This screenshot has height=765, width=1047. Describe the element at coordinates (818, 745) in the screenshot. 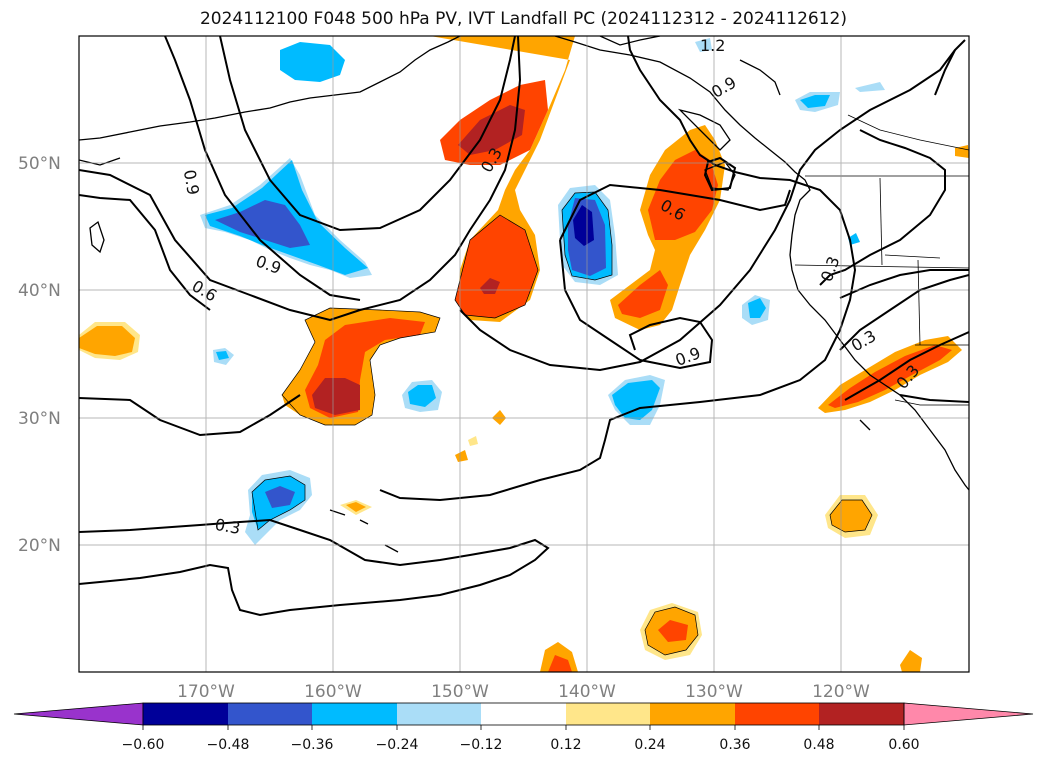

I see `colorbar-tick-label: 0.48` at that location.